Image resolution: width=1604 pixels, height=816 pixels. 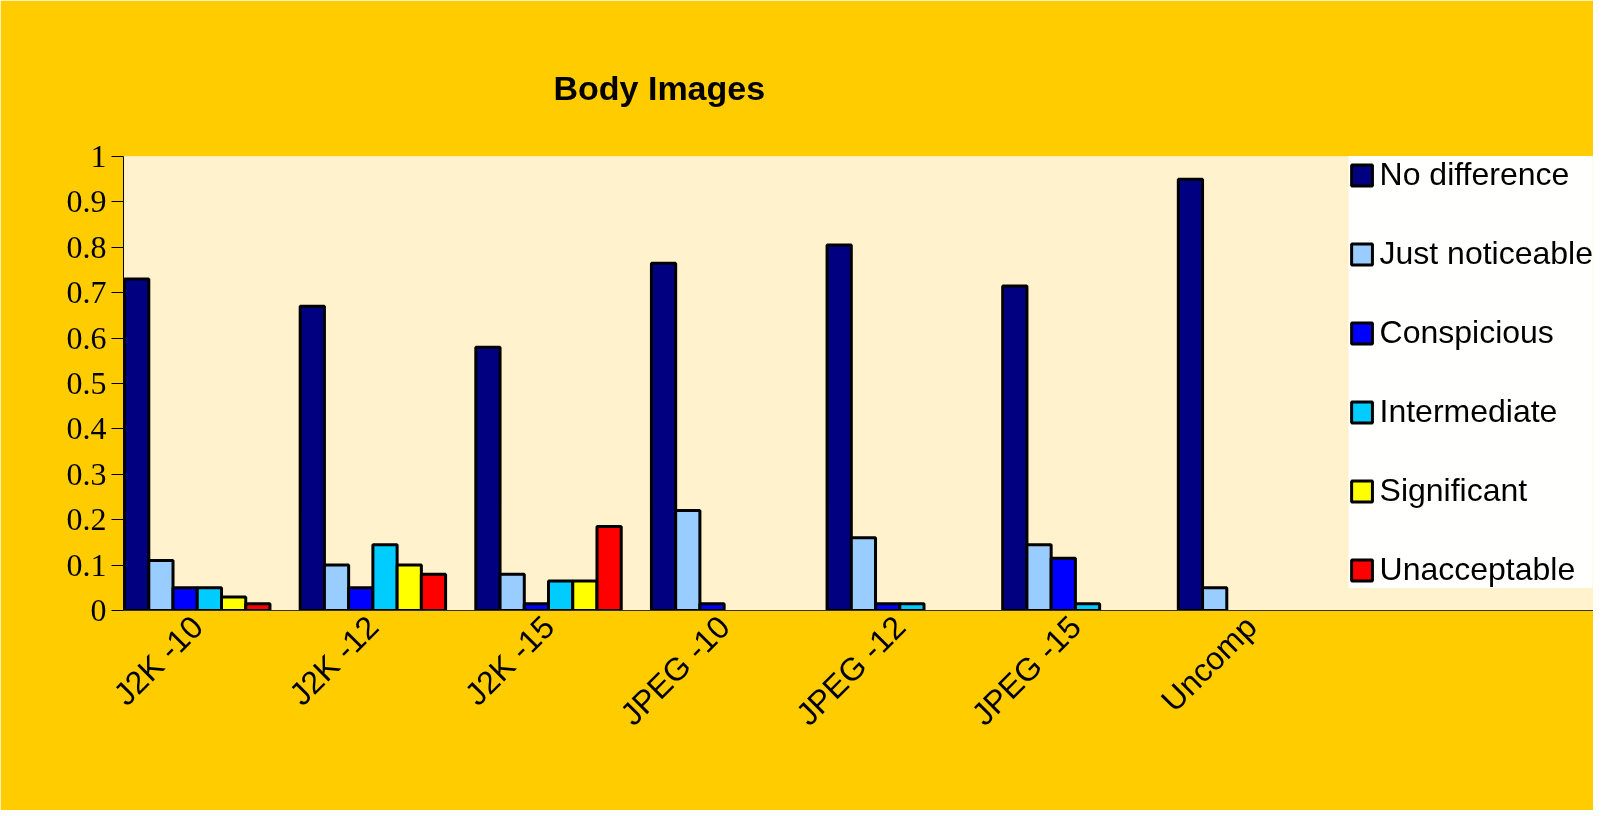 What do you see at coordinates (86, 201) in the screenshot?
I see `y-tick-label: 0.9` at bounding box center [86, 201].